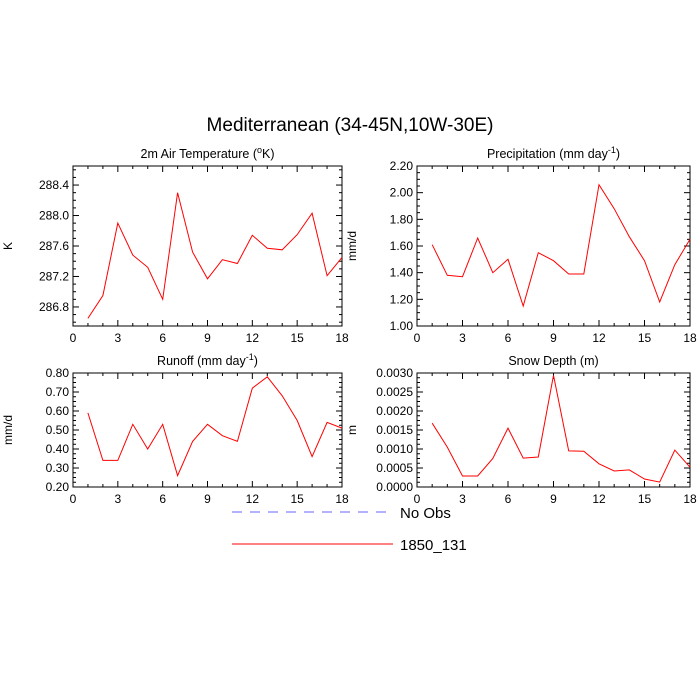 This screenshot has height=700, width=700. I want to click on figure-title: Mediterranean (34-45N,10W-30E), so click(350, 125).